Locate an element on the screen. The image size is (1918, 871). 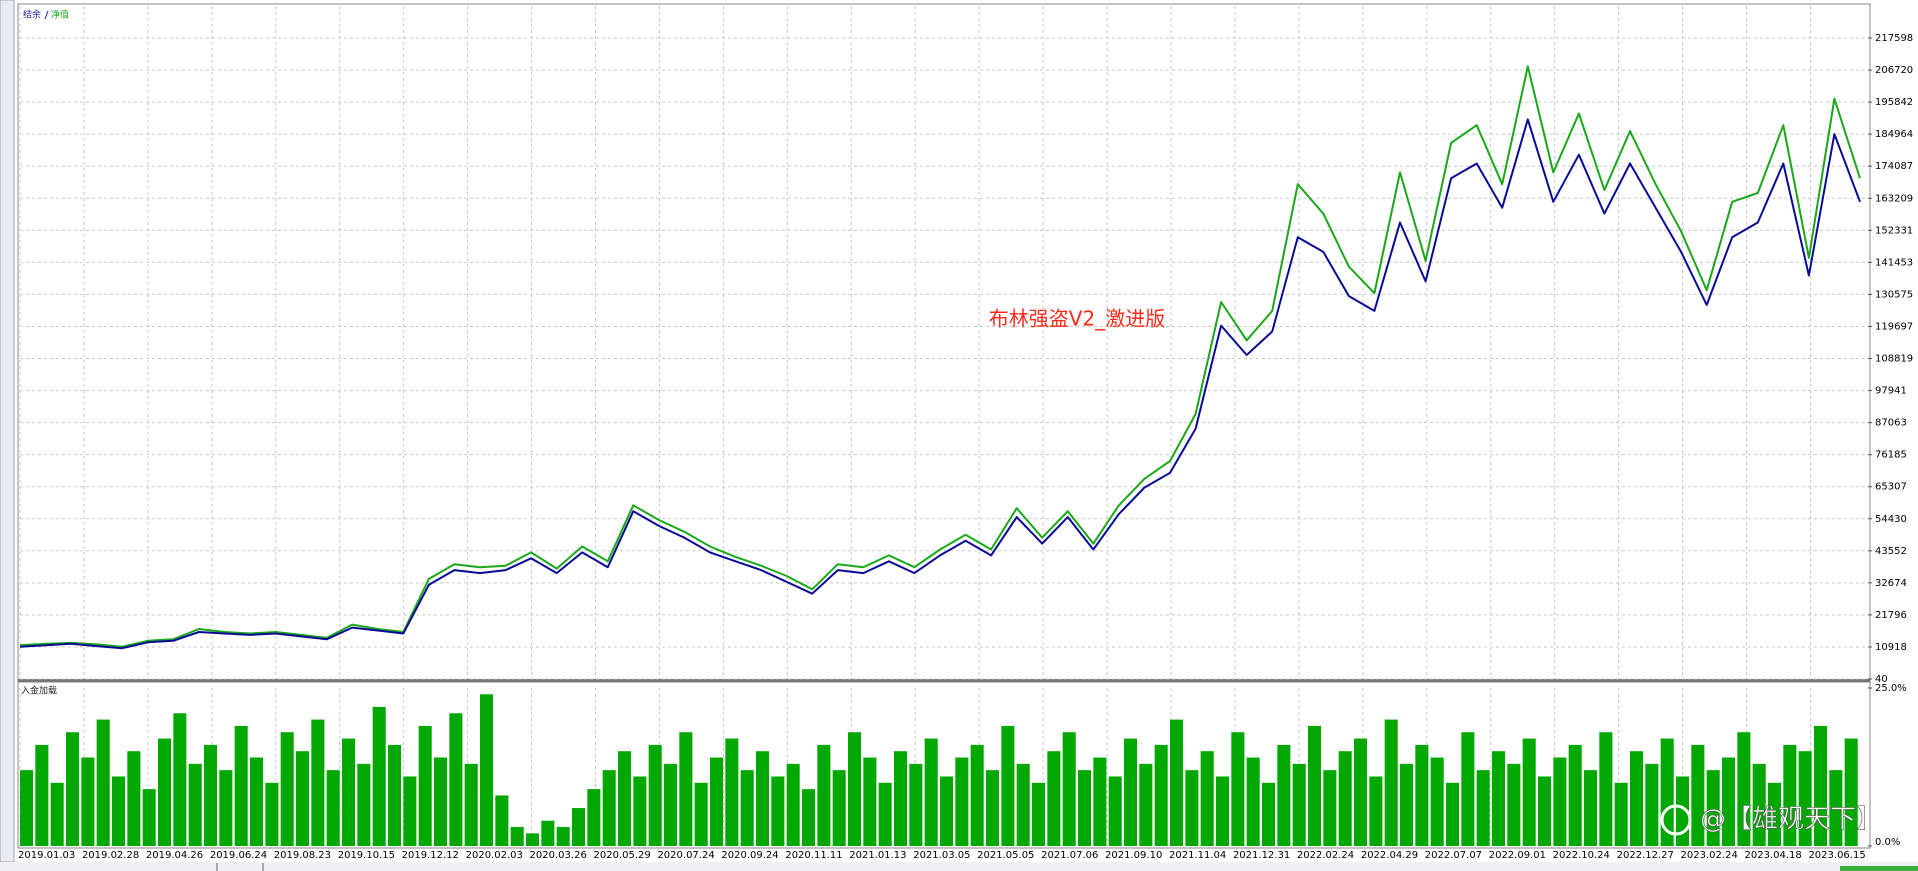
watermark: @【雄观天下】 is located at coordinates (1791, 820).